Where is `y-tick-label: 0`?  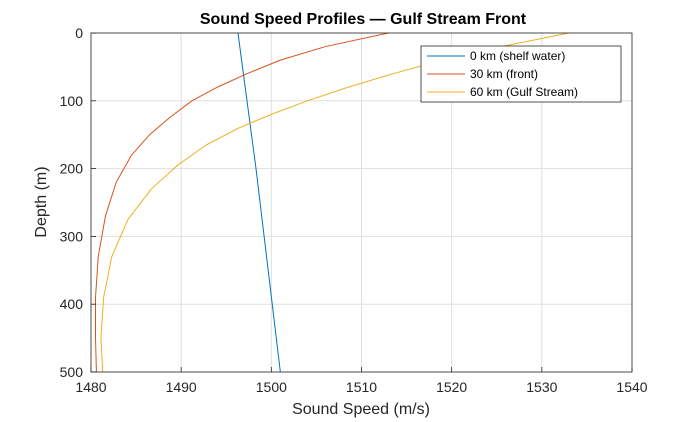 y-tick-label: 0 is located at coordinates (79, 33).